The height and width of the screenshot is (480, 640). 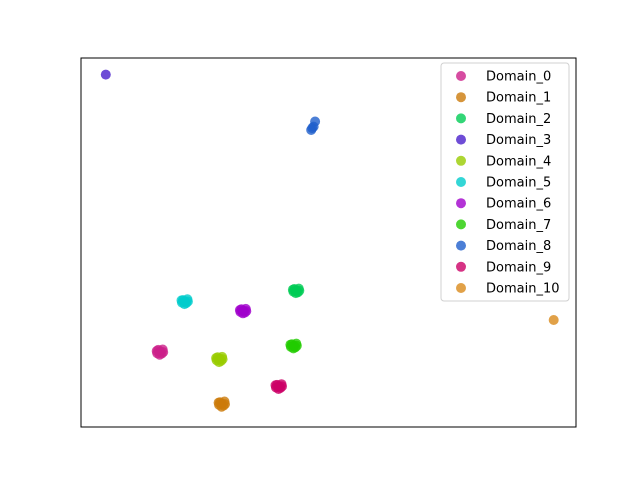 What do you see at coordinates (518, 77) in the screenshot?
I see `legend-label-domain-0: Domain_0` at bounding box center [518, 77].